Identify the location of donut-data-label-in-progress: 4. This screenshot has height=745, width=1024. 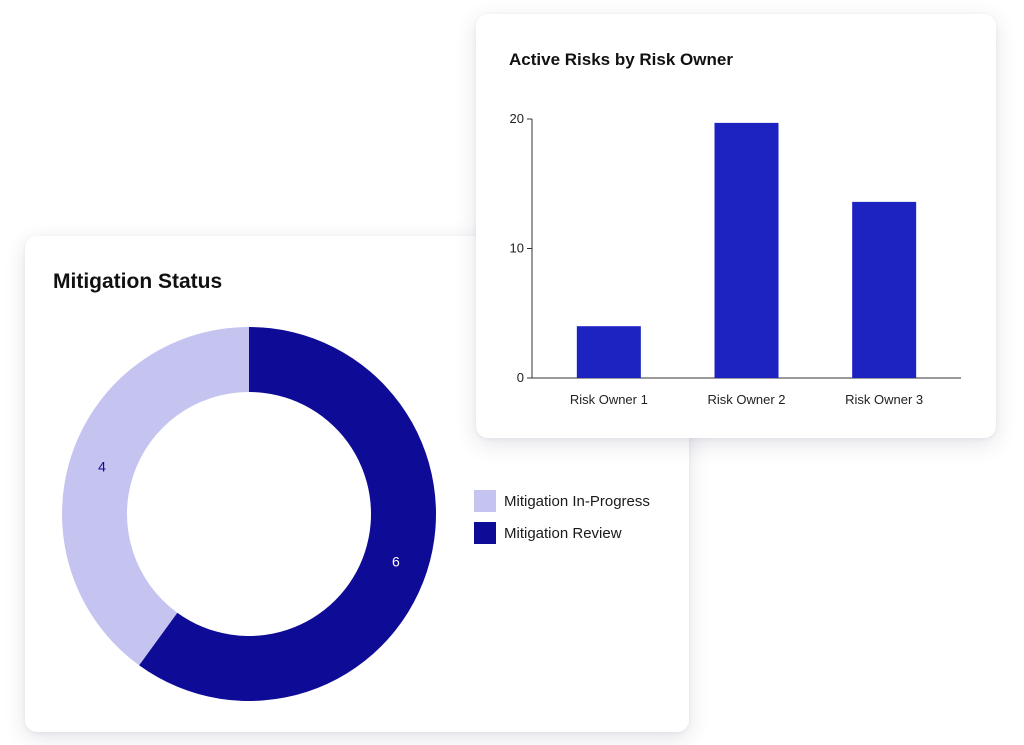
(102, 466).